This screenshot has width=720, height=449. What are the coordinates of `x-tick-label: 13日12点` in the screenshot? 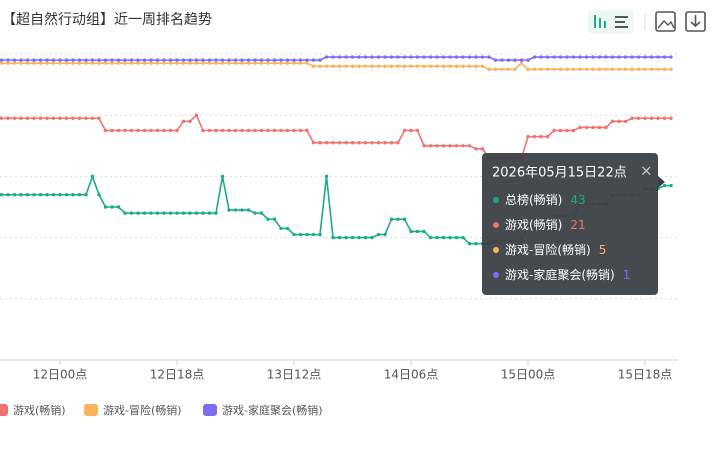 It's located at (294, 375).